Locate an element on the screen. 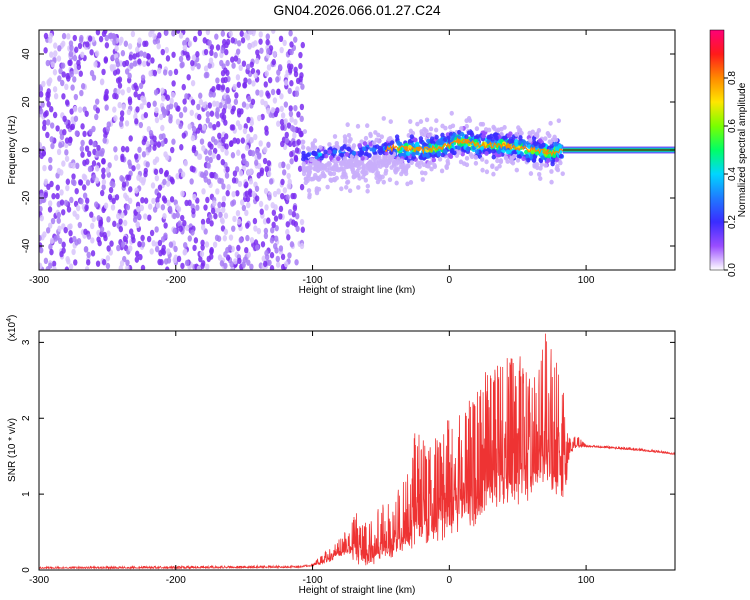 The height and width of the screenshot is (600, 750). colorbar-tick-label: 0.4 is located at coordinates (732, 174).